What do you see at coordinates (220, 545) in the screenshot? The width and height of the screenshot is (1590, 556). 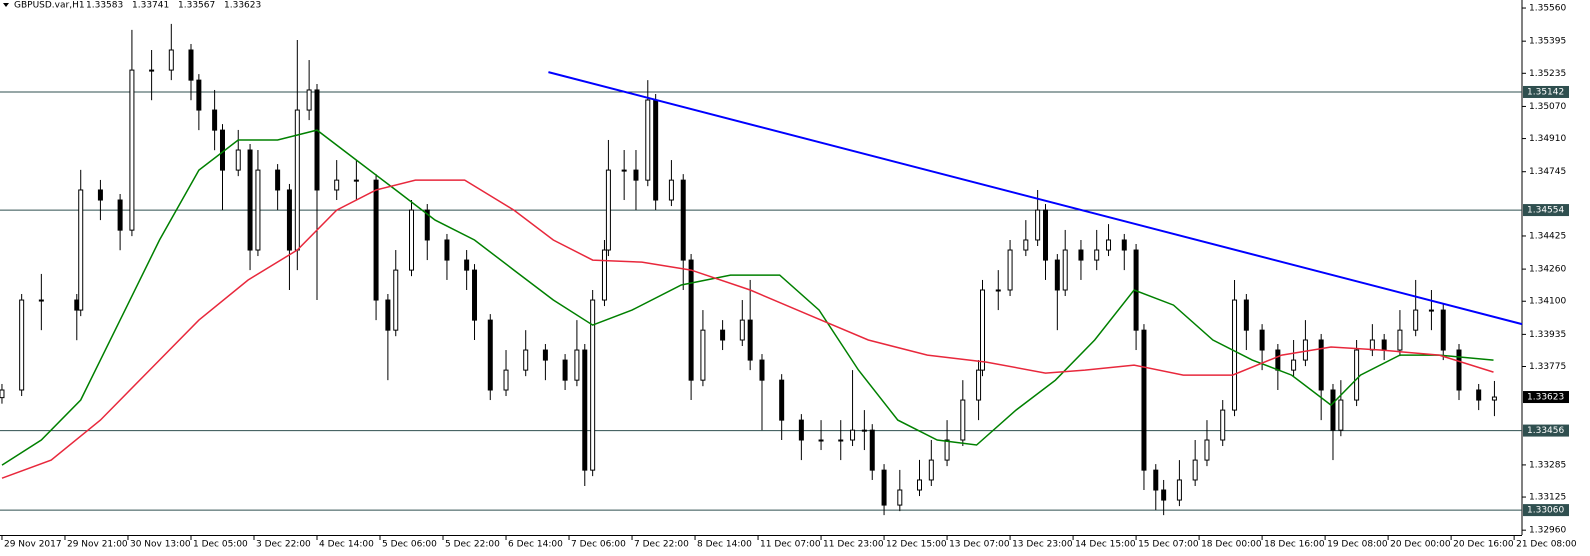 I see `x-tick-label: 1 Dec 05:00` at bounding box center [220, 545].